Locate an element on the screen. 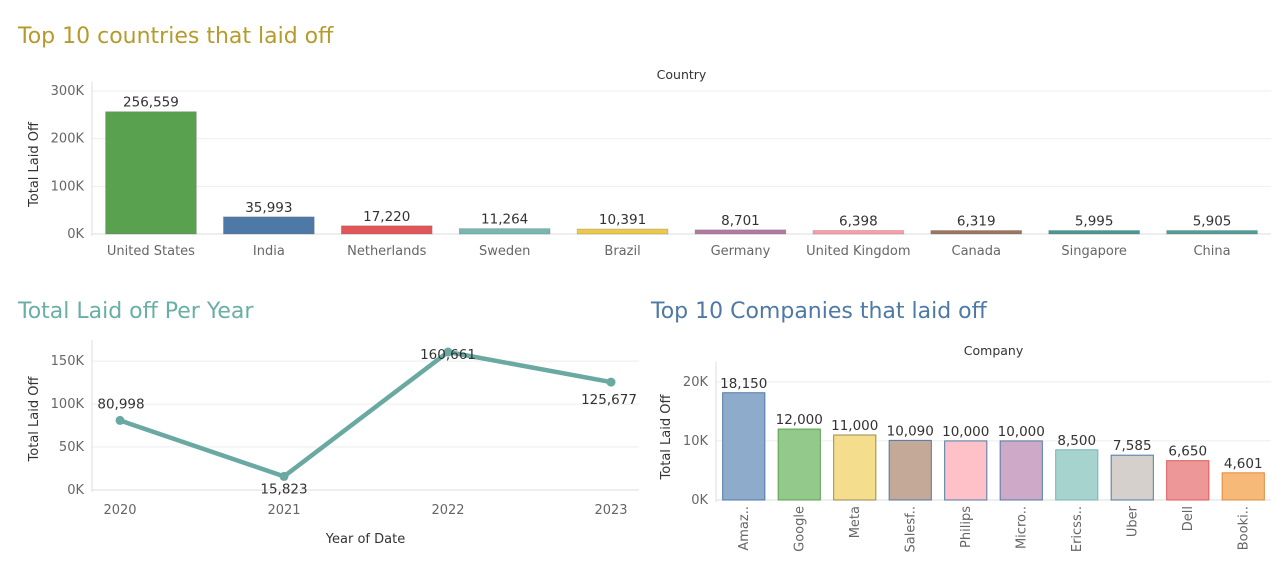 Image resolution: width=1283 pixels, height=568 pixels. x-tick-label: Singapore is located at coordinates (1094, 251).